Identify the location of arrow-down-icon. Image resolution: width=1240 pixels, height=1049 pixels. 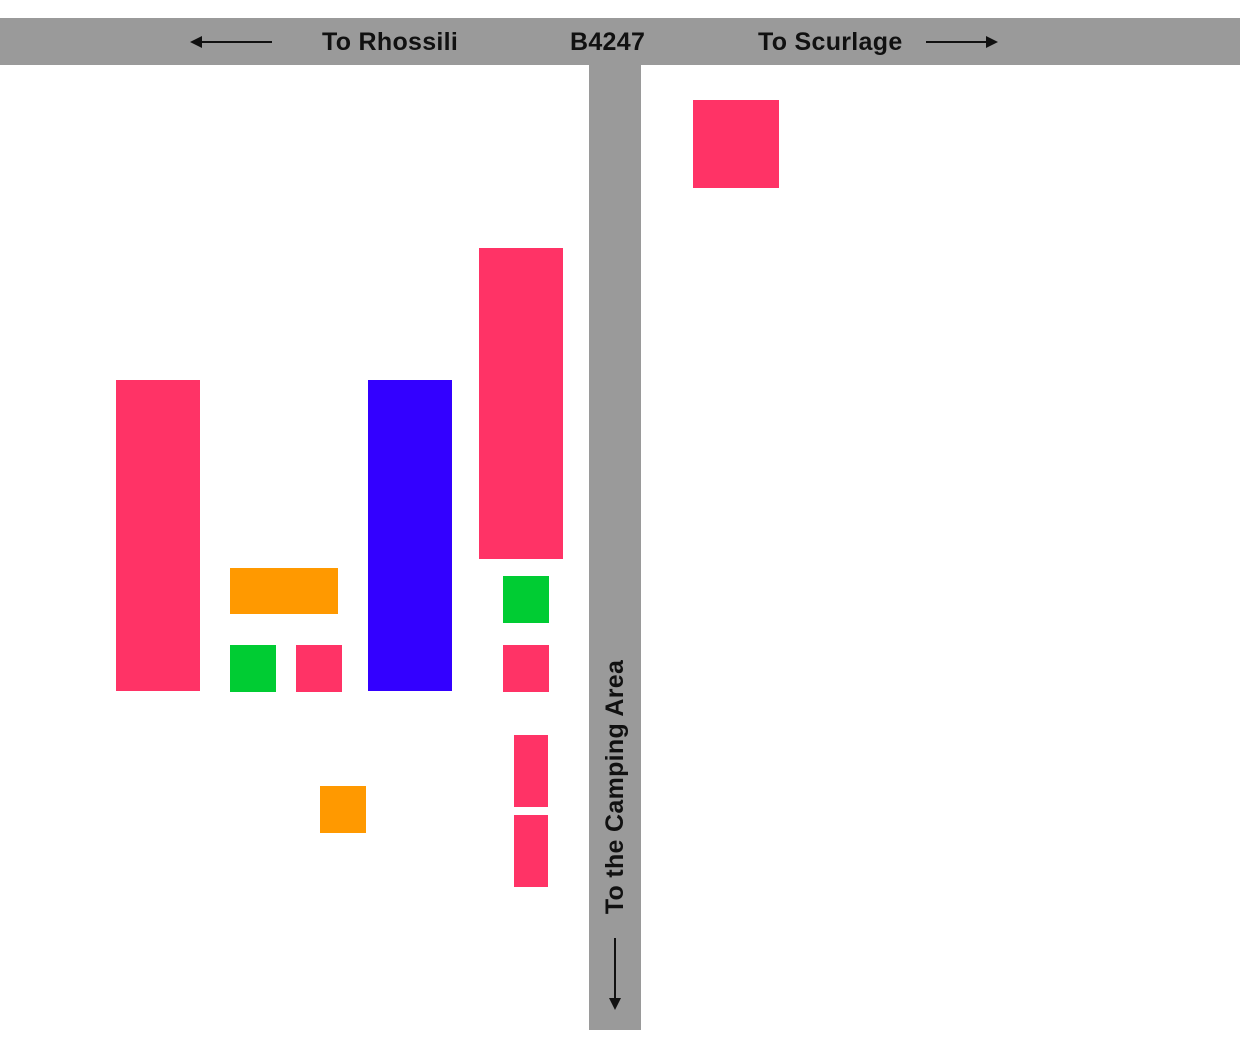
(615, 974).